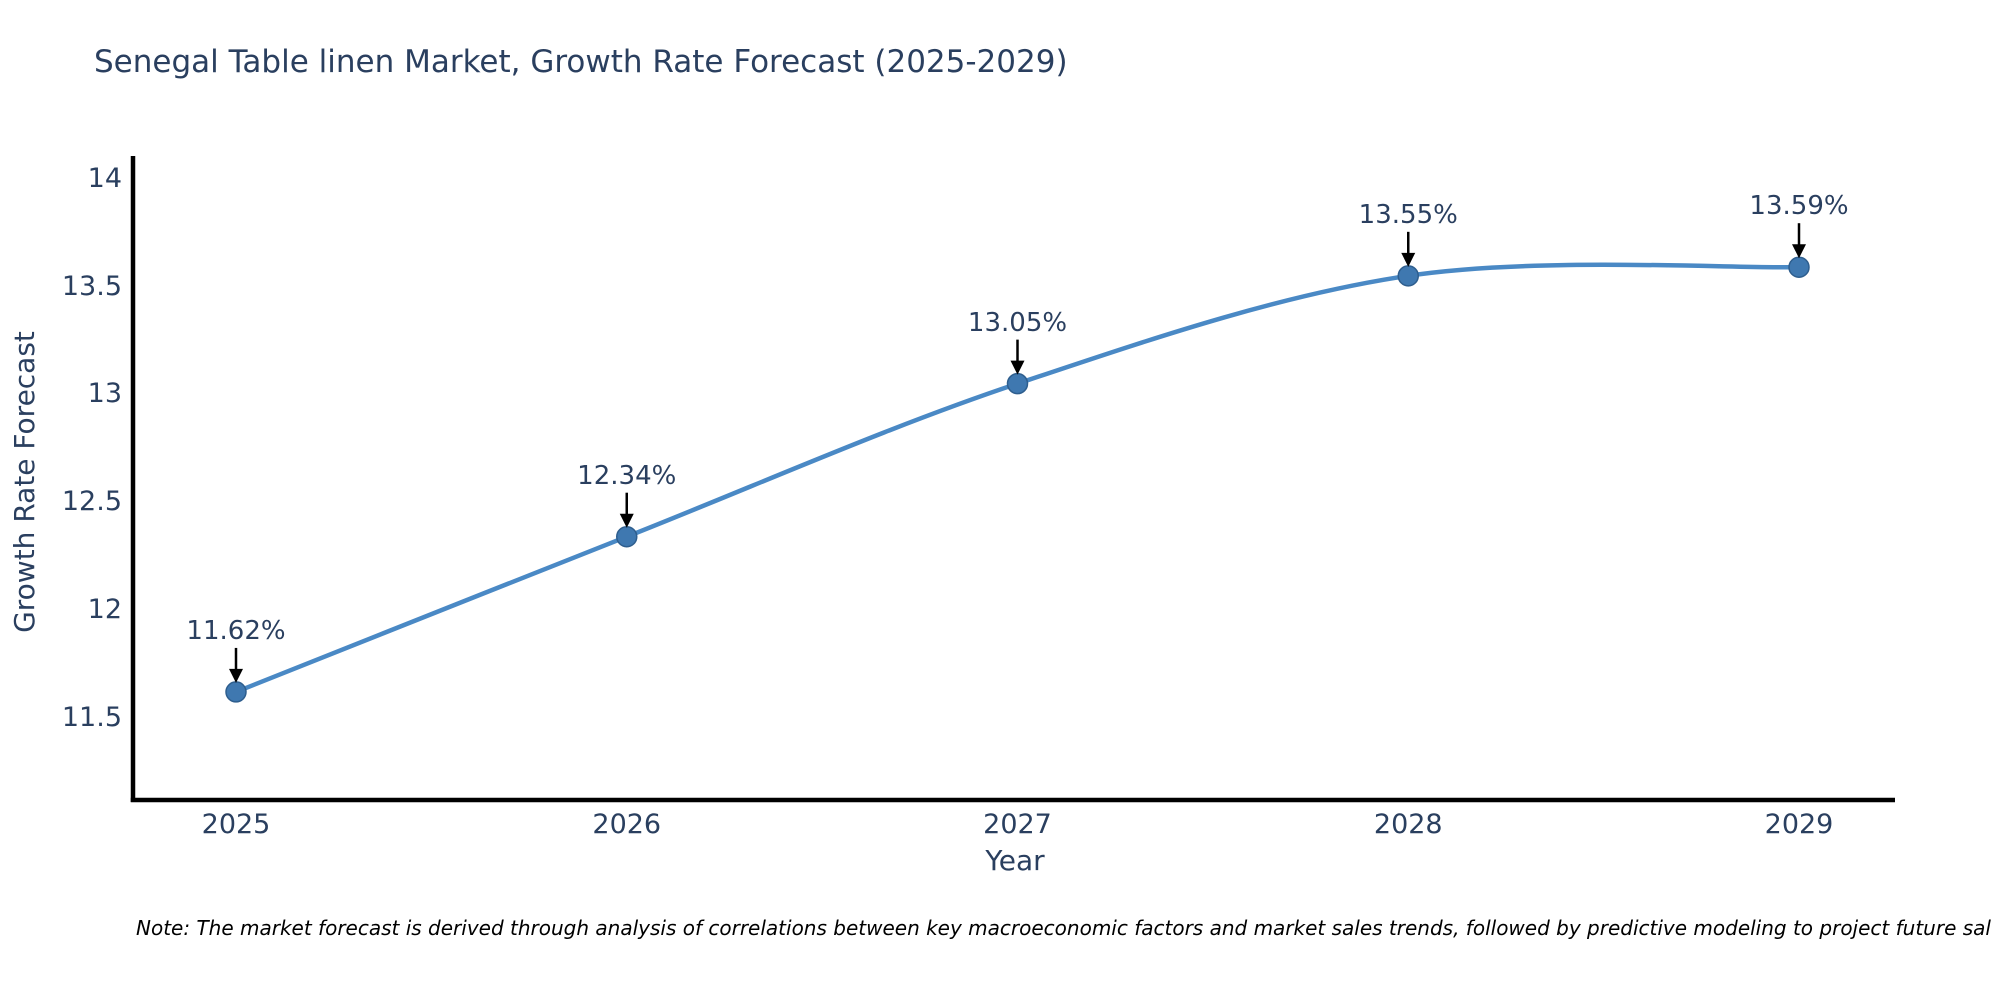  Describe the element at coordinates (24, 482) in the screenshot. I see `y-axis-title: Growth Rate Forecast` at that location.